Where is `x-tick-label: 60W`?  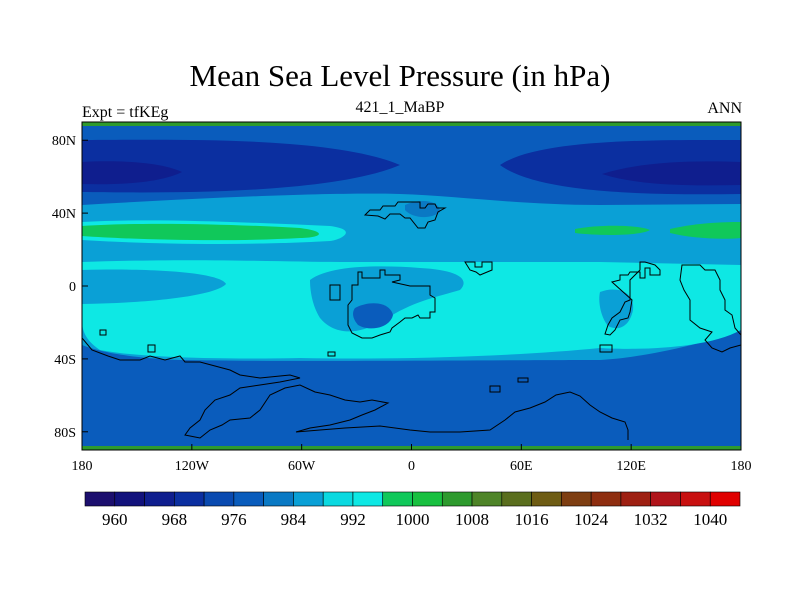
x-tick-label: 60W is located at coordinates (302, 466).